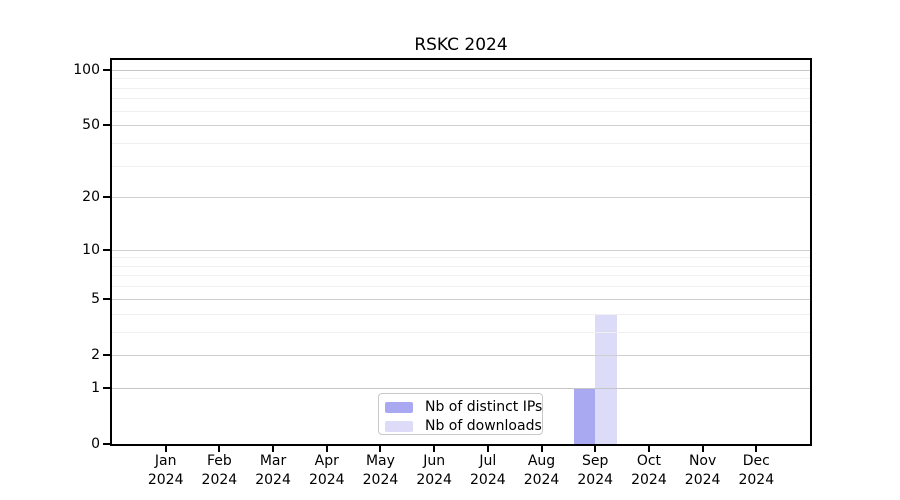 This screenshot has width=900, height=500. What do you see at coordinates (380, 461) in the screenshot?
I see `x-tick-label-month: May` at bounding box center [380, 461].